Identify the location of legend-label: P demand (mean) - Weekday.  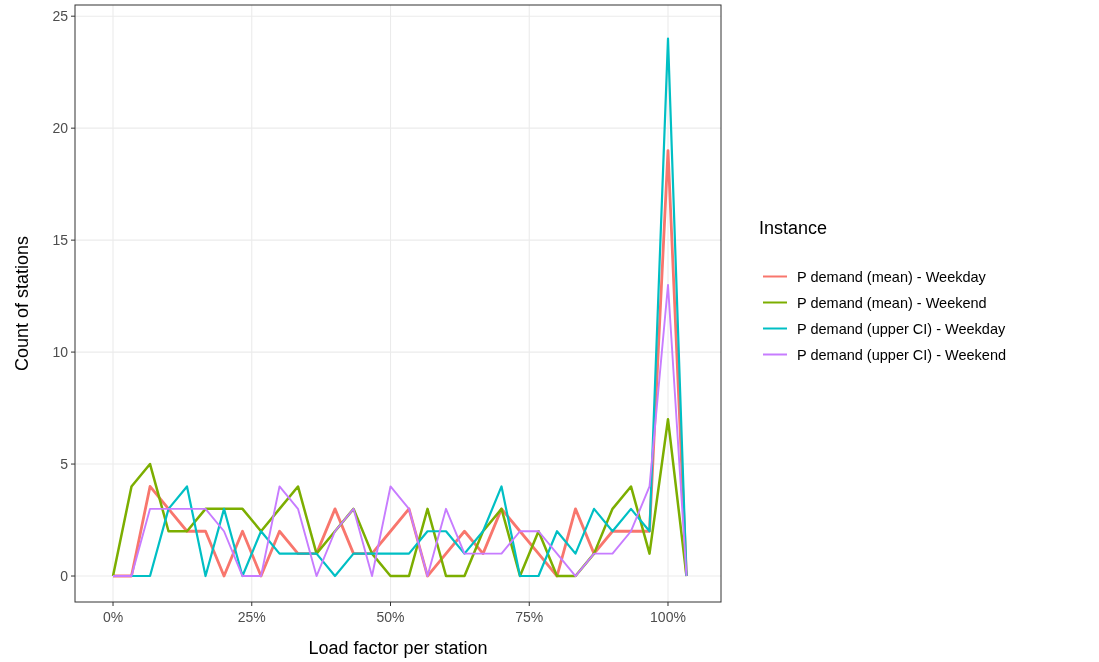
(892, 276).